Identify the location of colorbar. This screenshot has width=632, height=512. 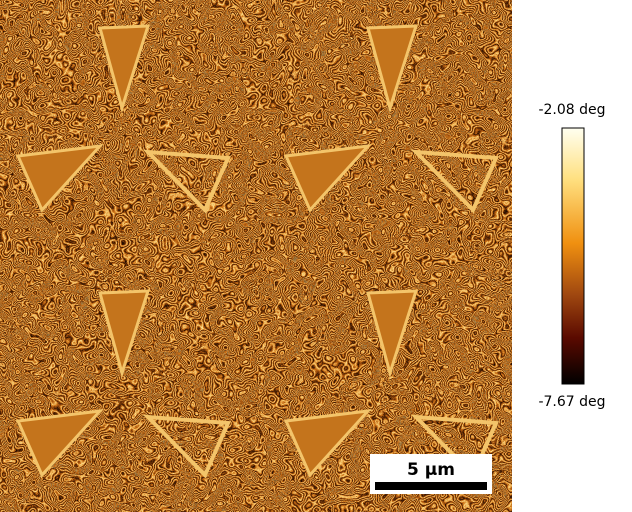
(573, 256).